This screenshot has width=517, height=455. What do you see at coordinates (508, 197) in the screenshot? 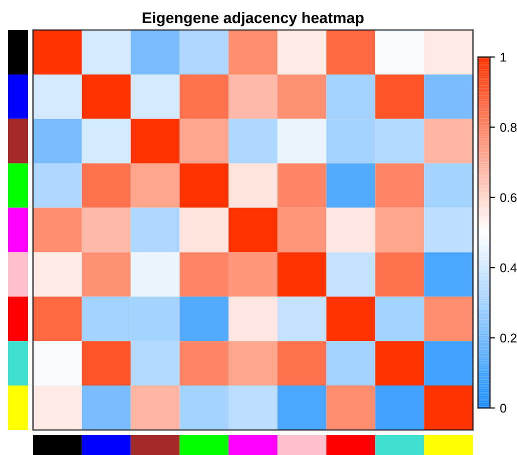
I see `color-bar-label: 0.6` at bounding box center [508, 197].